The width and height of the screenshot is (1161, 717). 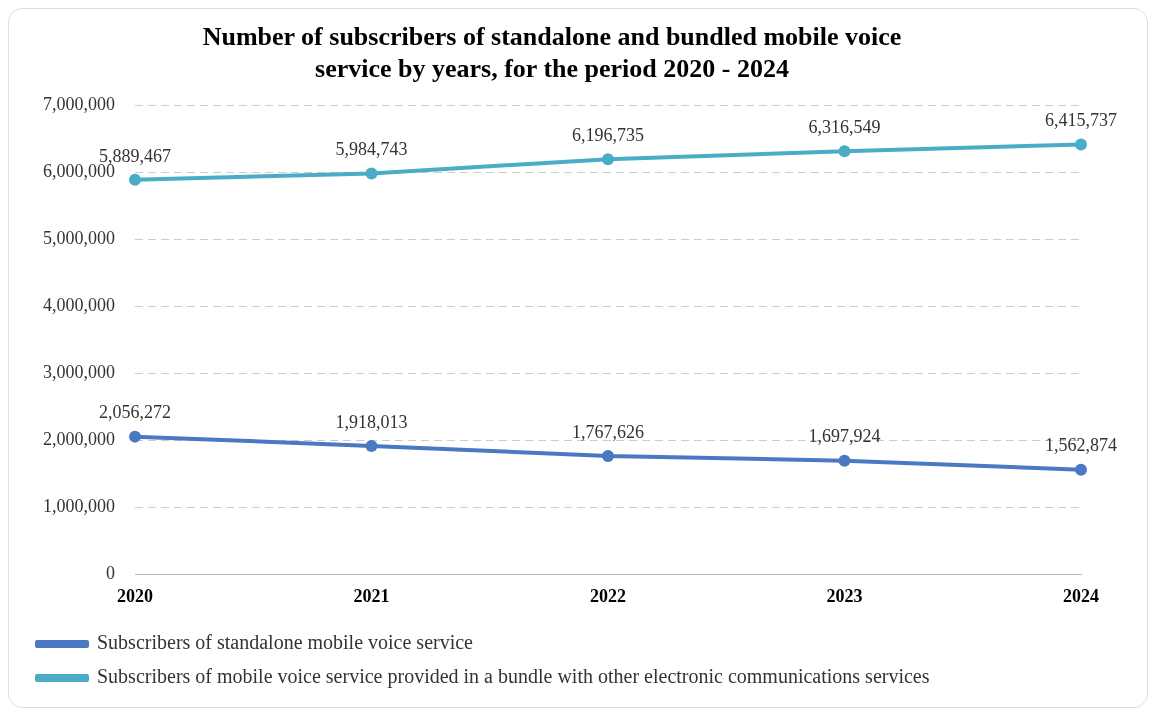 What do you see at coordinates (285, 642) in the screenshot?
I see `legend-label: Subscribers of standalone mobile voice service` at bounding box center [285, 642].